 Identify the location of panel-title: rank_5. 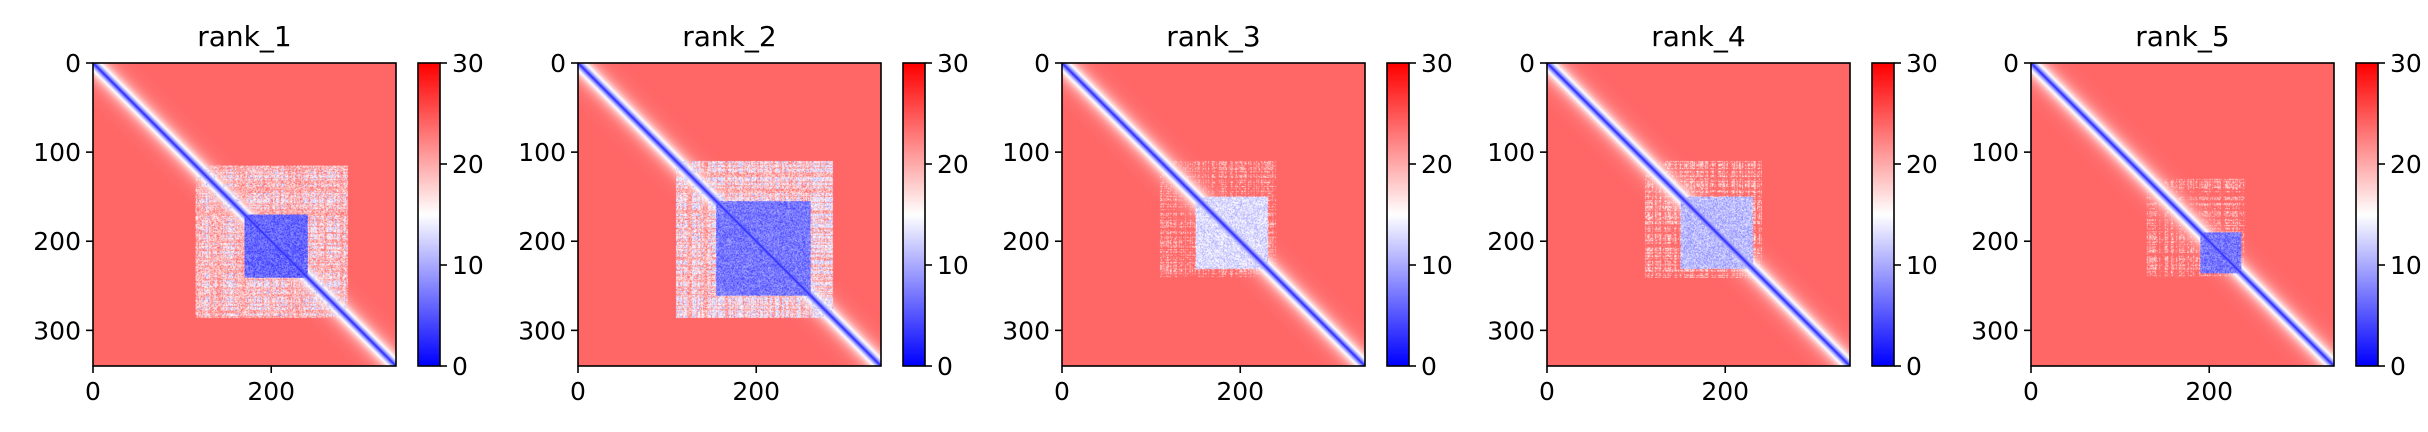
(2182, 36).